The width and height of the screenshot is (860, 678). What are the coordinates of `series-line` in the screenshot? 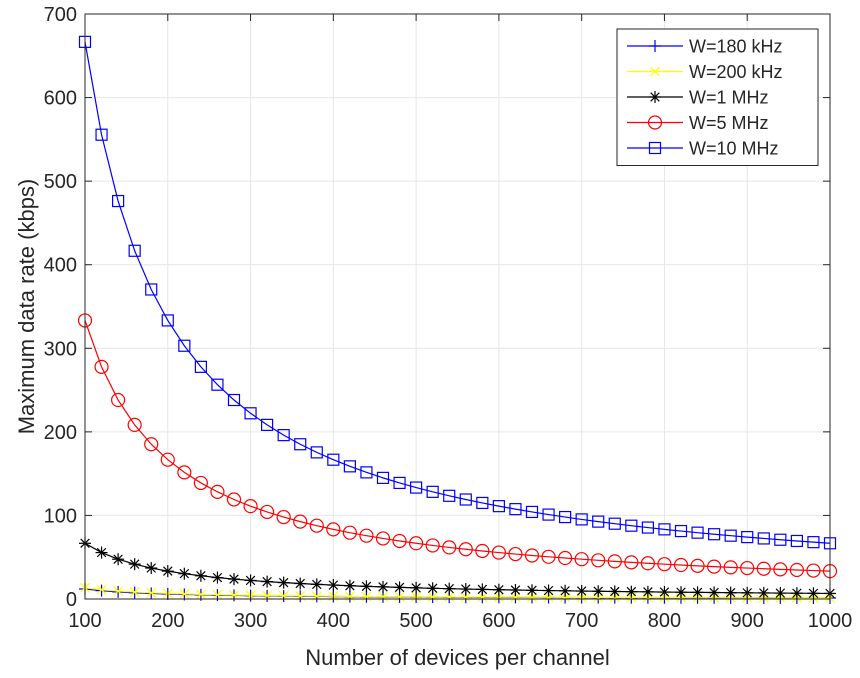 It's located at (457, 568).